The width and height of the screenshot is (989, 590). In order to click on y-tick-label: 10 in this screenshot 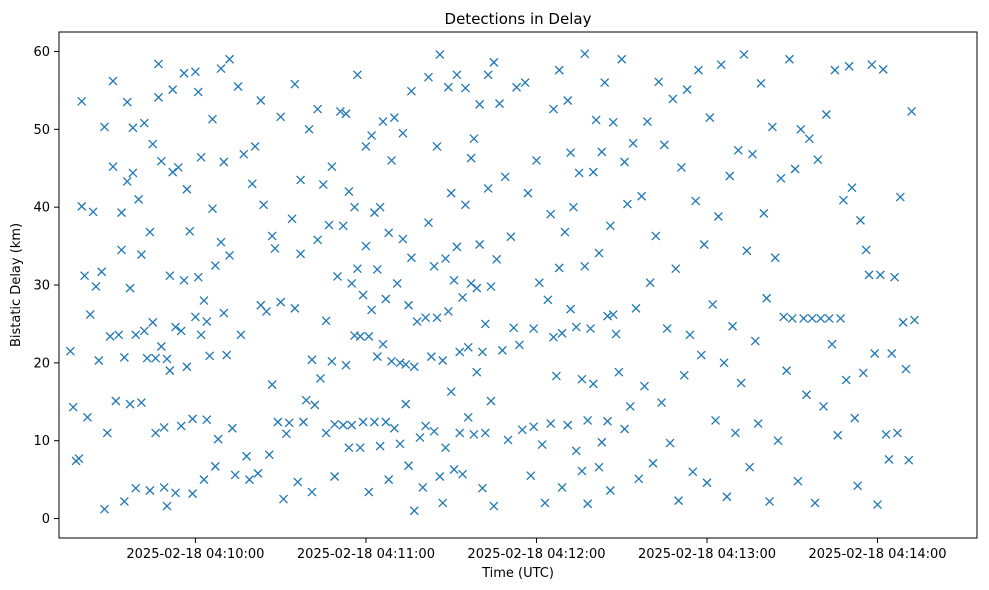, I will do `click(41, 441)`.